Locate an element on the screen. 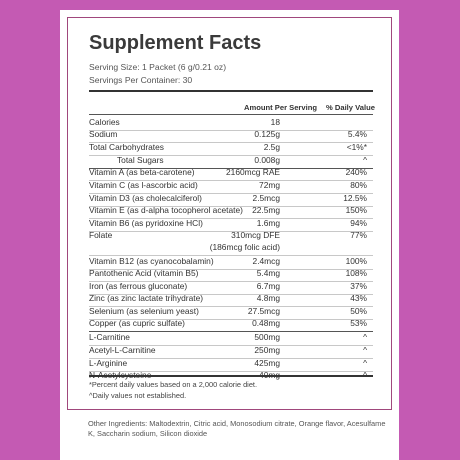 The width and height of the screenshot is (460, 460). nutrient-name: Vitamin D3 (as cholecalciferol) is located at coordinates (145, 198).